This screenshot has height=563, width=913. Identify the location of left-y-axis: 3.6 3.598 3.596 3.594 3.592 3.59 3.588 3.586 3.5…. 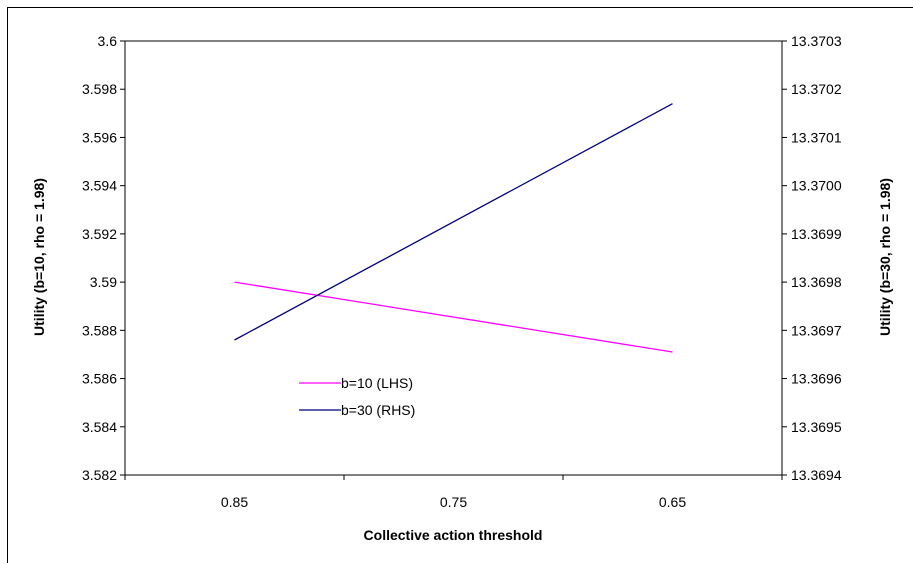
(103, 258).